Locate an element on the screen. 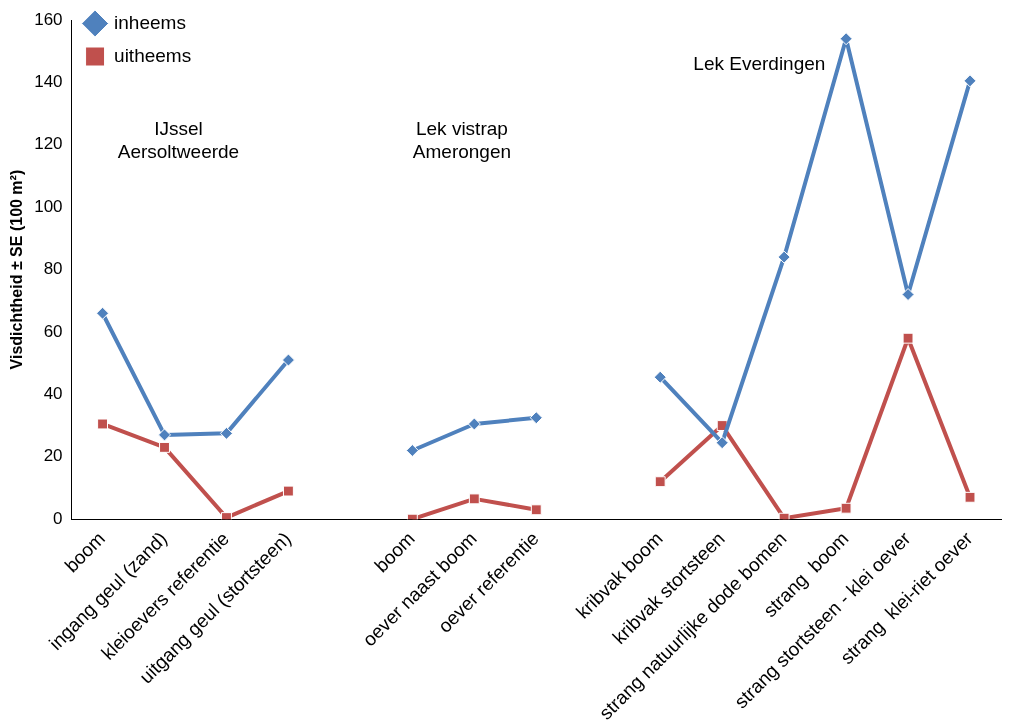 Image resolution: width=1021 pixels, height=728 pixels. y-tick-label: 100 is located at coordinates (48, 206).